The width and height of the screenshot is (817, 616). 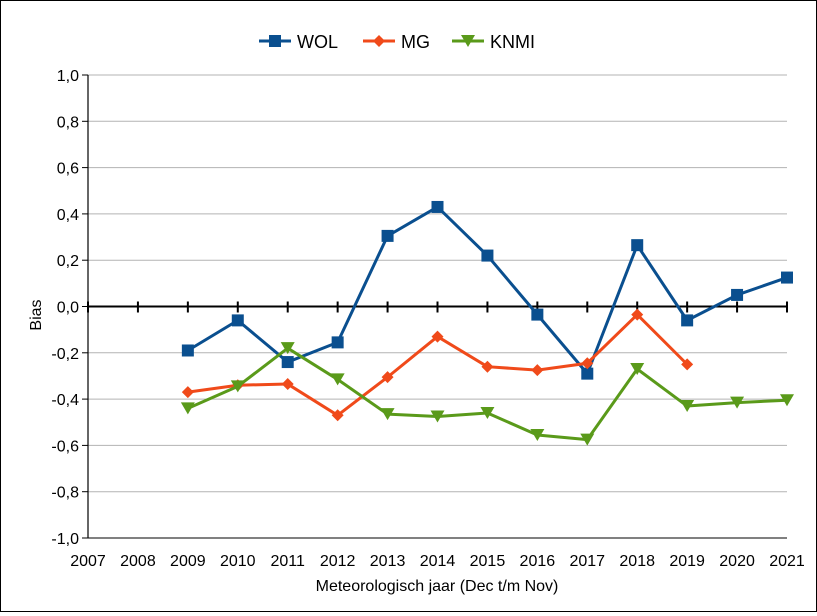 I want to click on x-tick-label: 2013, so click(x=388, y=561).